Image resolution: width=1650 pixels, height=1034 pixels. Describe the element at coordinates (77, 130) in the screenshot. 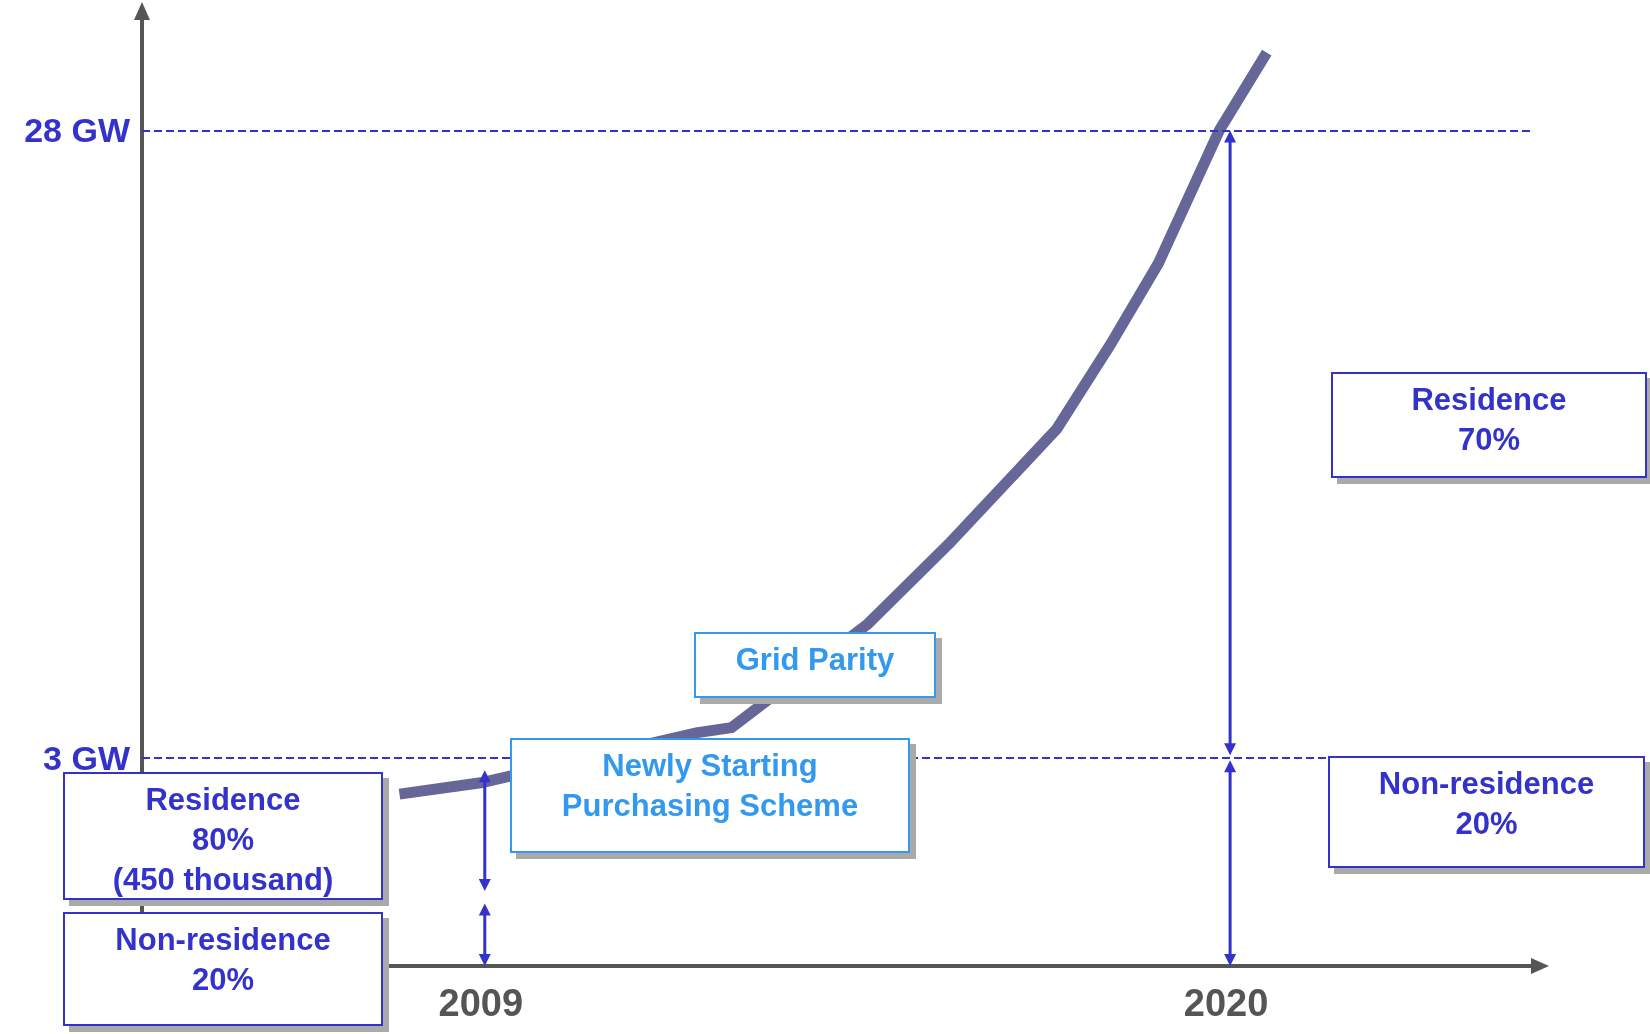

I see `y-tick-label: 28 GW` at that location.